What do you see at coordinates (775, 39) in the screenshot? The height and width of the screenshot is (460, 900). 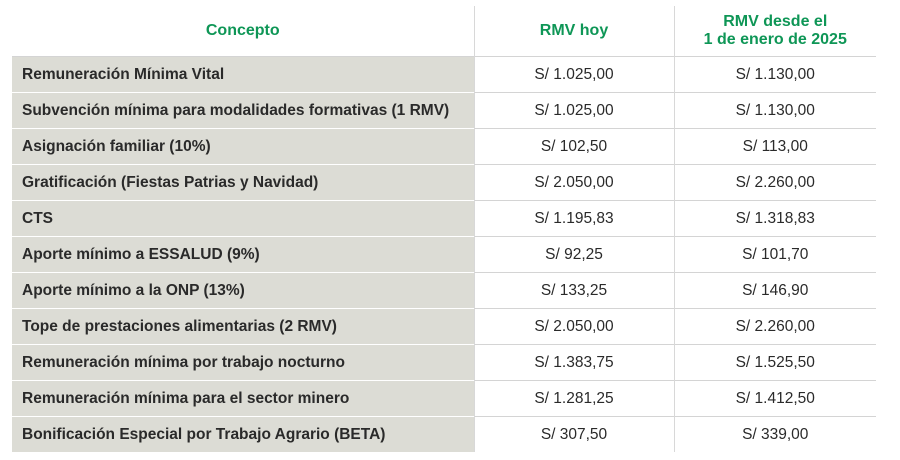 I see `header-line: 1 de enero de 2025` at bounding box center [775, 39].